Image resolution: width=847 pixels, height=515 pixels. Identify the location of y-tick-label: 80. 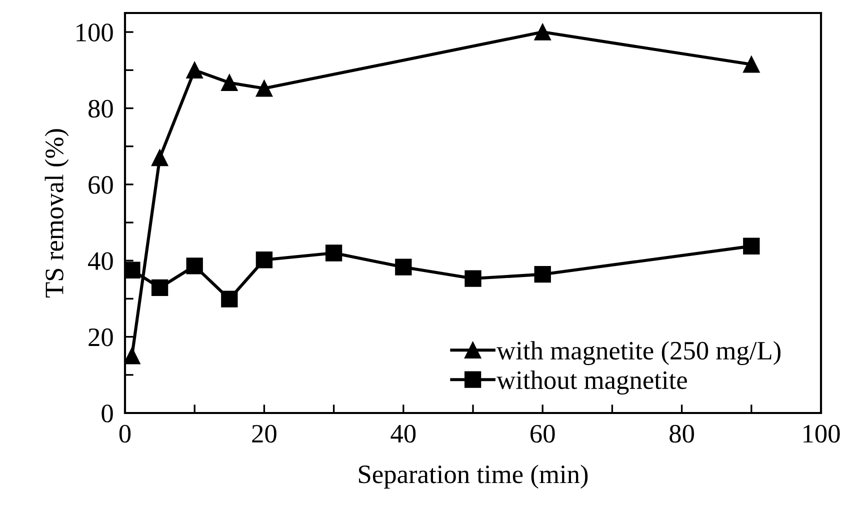
(100, 109).